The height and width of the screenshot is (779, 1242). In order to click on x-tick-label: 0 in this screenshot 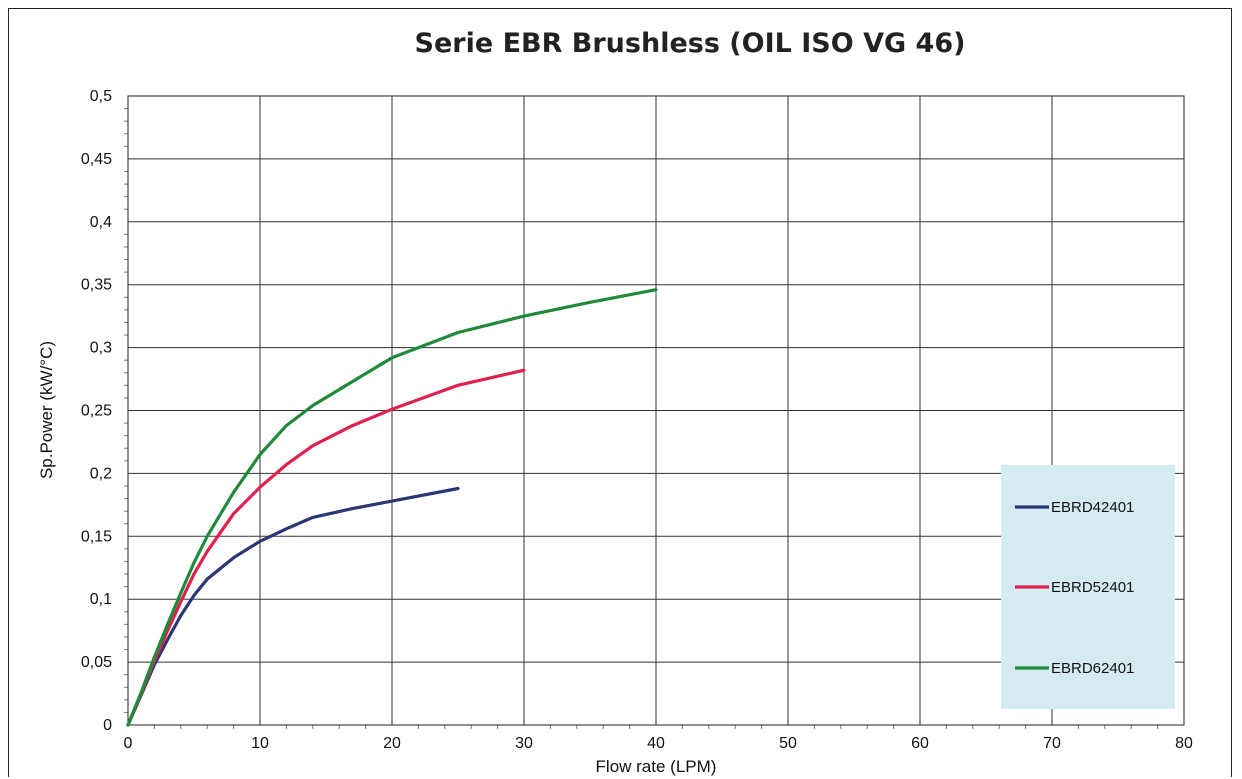, I will do `click(128, 743)`.